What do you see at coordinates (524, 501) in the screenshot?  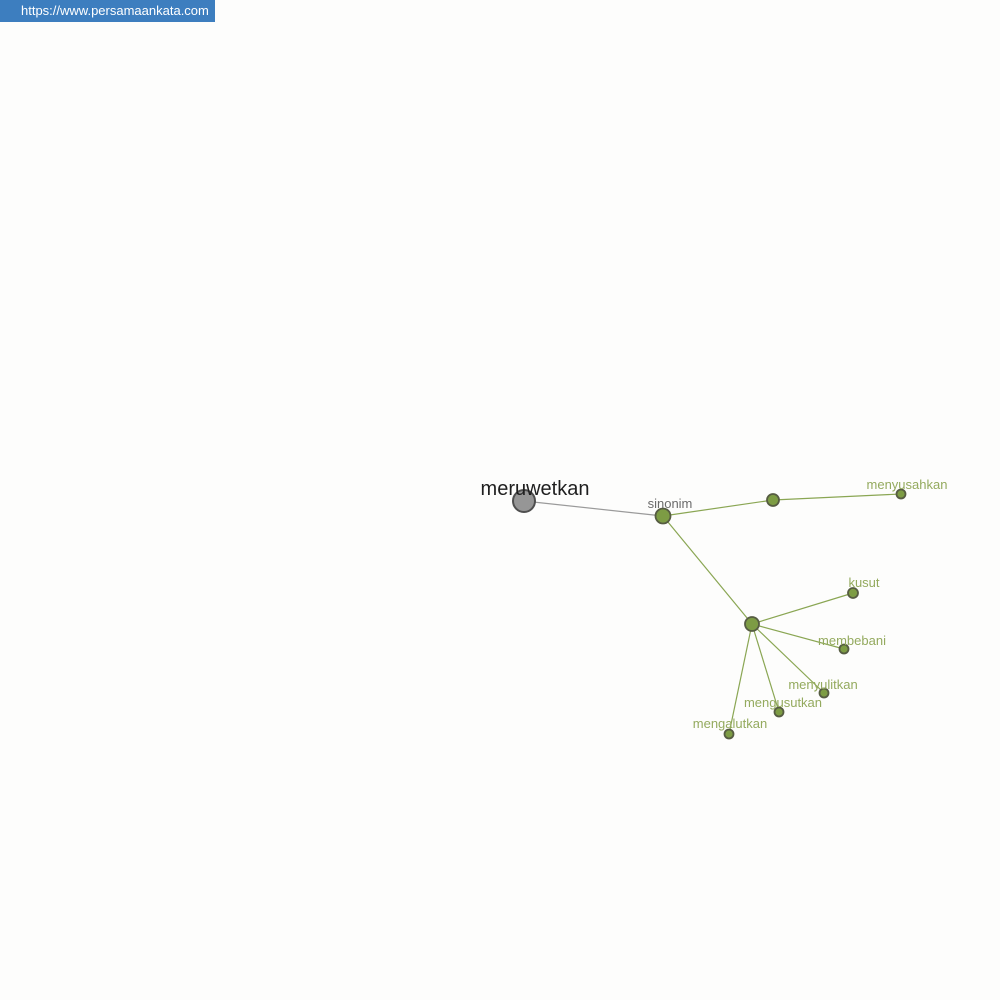 I see `node-meruwetkan` at bounding box center [524, 501].